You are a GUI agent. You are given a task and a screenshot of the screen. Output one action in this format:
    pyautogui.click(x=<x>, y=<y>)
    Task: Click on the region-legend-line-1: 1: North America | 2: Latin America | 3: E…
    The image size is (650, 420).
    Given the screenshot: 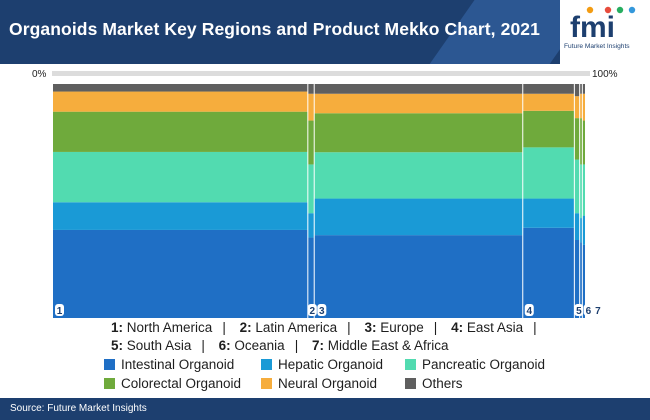 What is the action you would take?
    pyautogui.click(x=324, y=327)
    